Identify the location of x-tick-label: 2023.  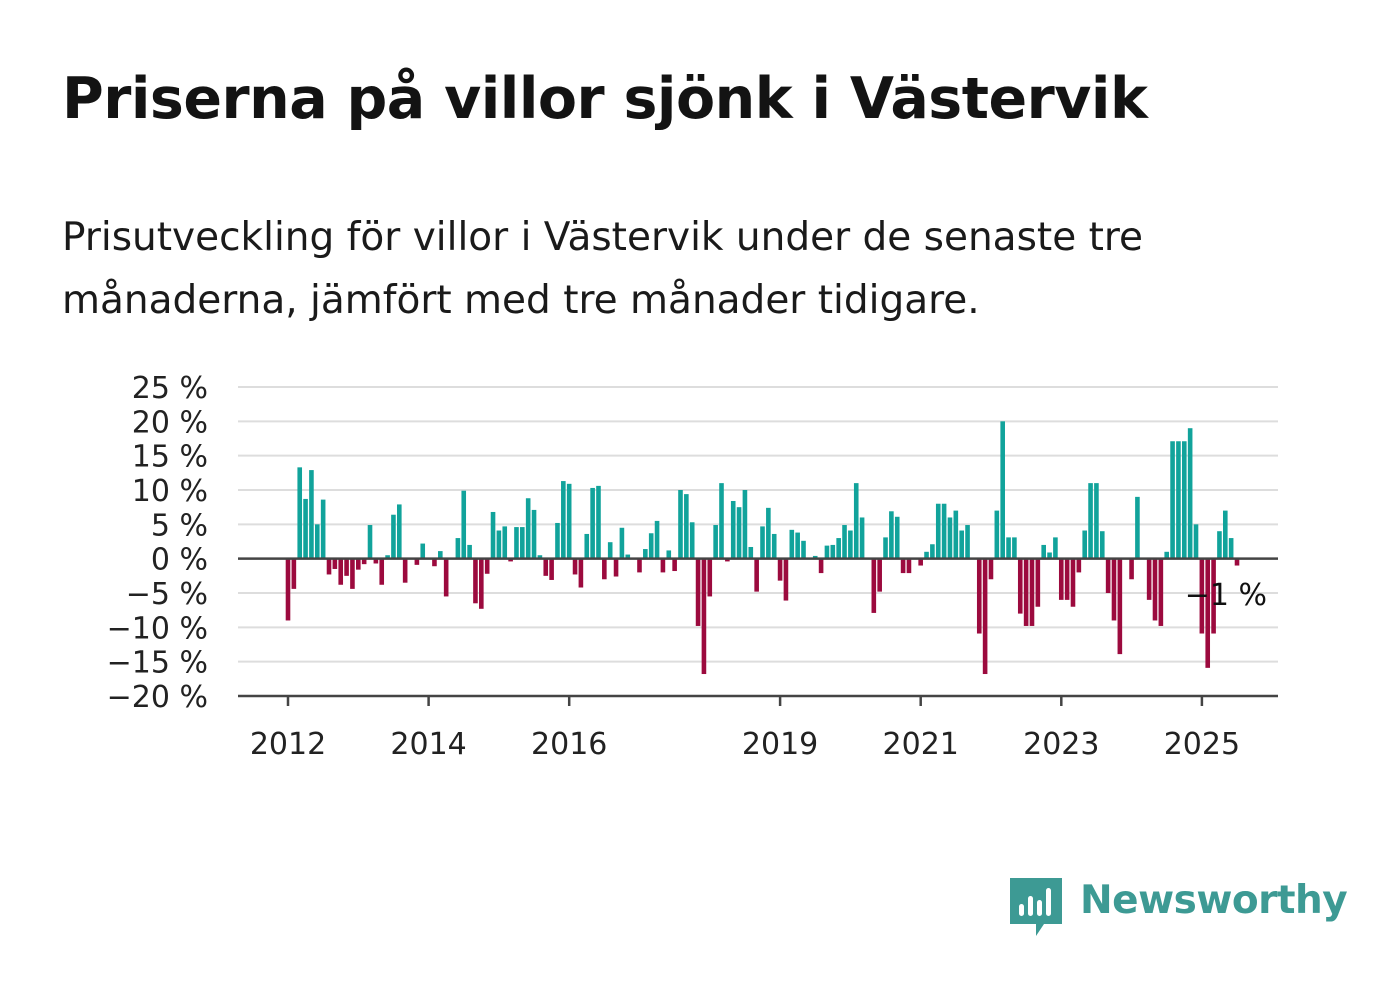
(1061, 744).